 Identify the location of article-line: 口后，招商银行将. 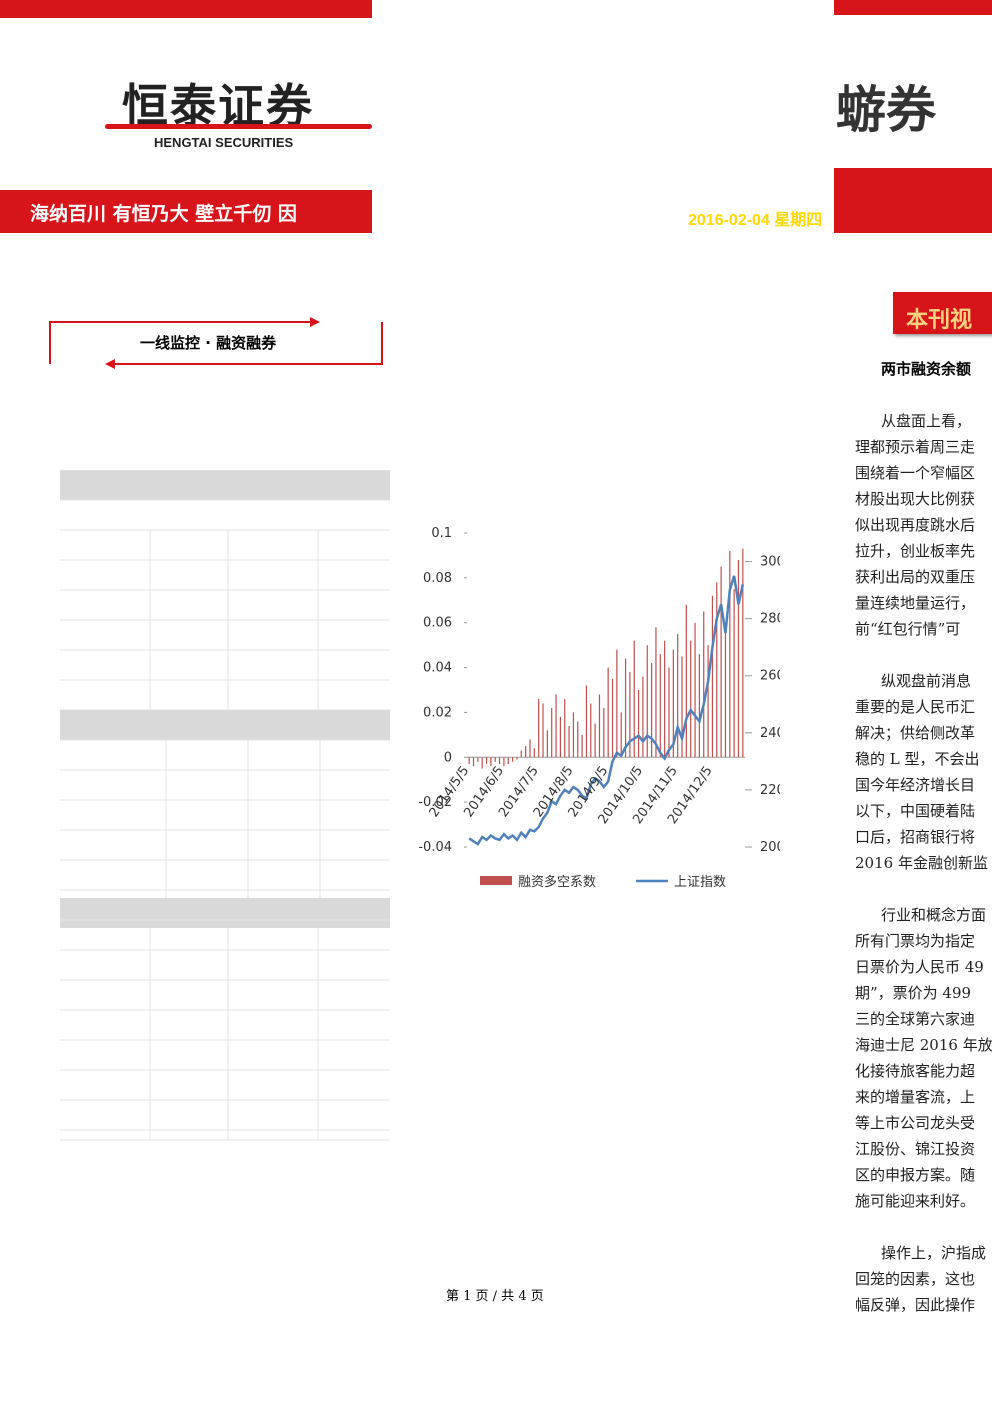
(915, 837).